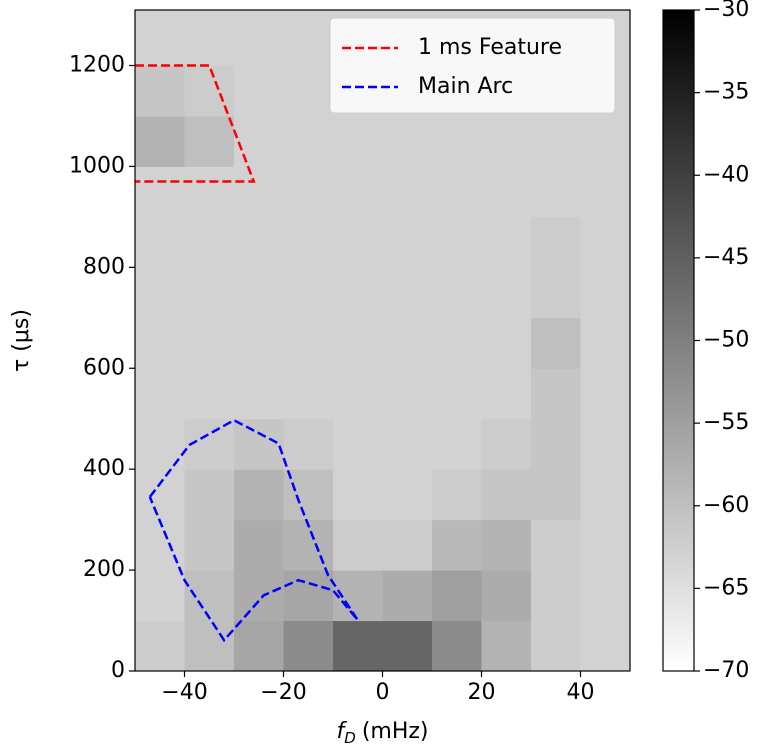 The width and height of the screenshot is (769, 753). What do you see at coordinates (383, 692) in the screenshot?
I see `x-tick-label: 0` at bounding box center [383, 692].